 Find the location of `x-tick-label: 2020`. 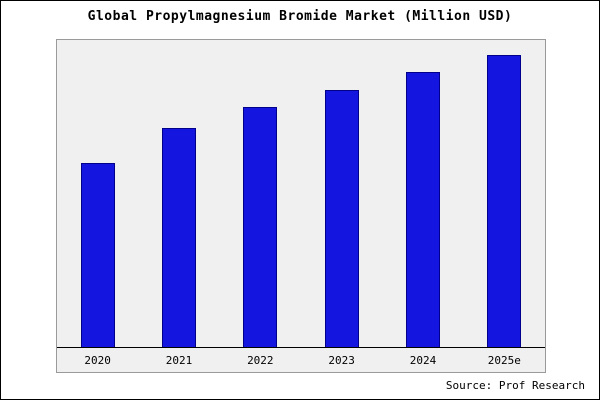

x-tick-label: 2020 is located at coordinates (97, 360).